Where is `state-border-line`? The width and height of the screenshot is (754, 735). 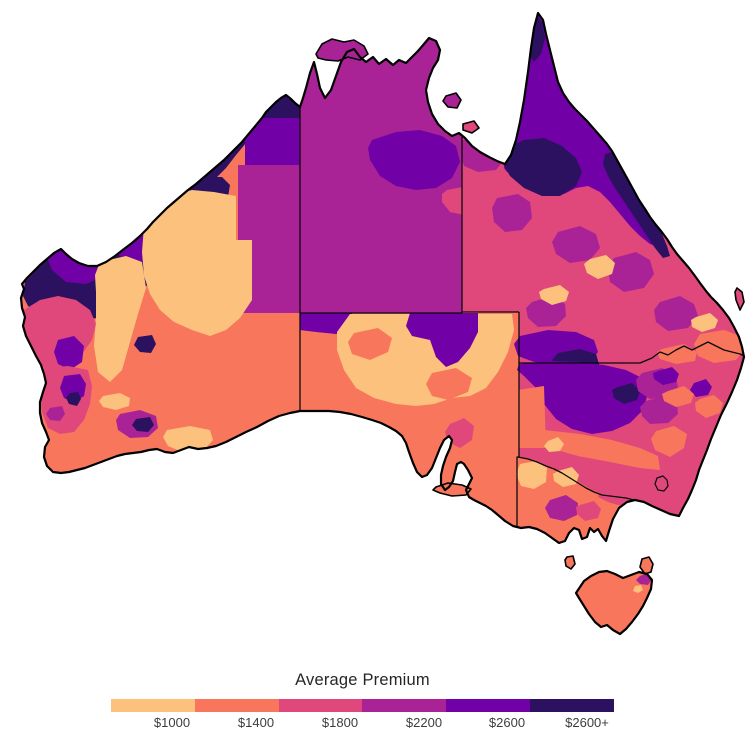 state-border-line is located at coordinates (631, 352).